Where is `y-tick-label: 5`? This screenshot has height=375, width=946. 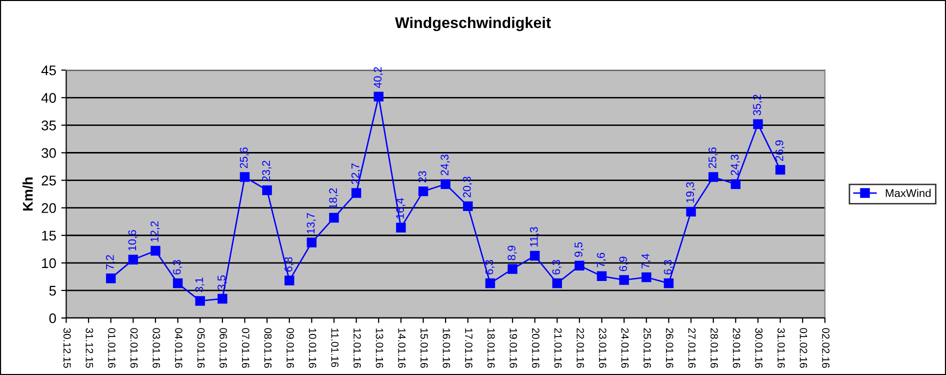
y-tick-label: 5 is located at coordinates (52, 291).